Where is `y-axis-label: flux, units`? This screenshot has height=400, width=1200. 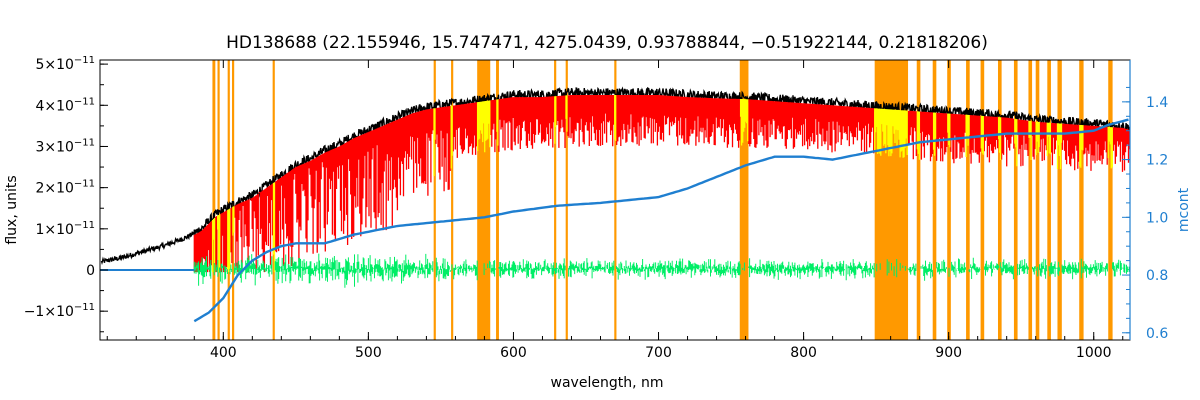
y-axis-label: flux, units is located at coordinates (12, 209).